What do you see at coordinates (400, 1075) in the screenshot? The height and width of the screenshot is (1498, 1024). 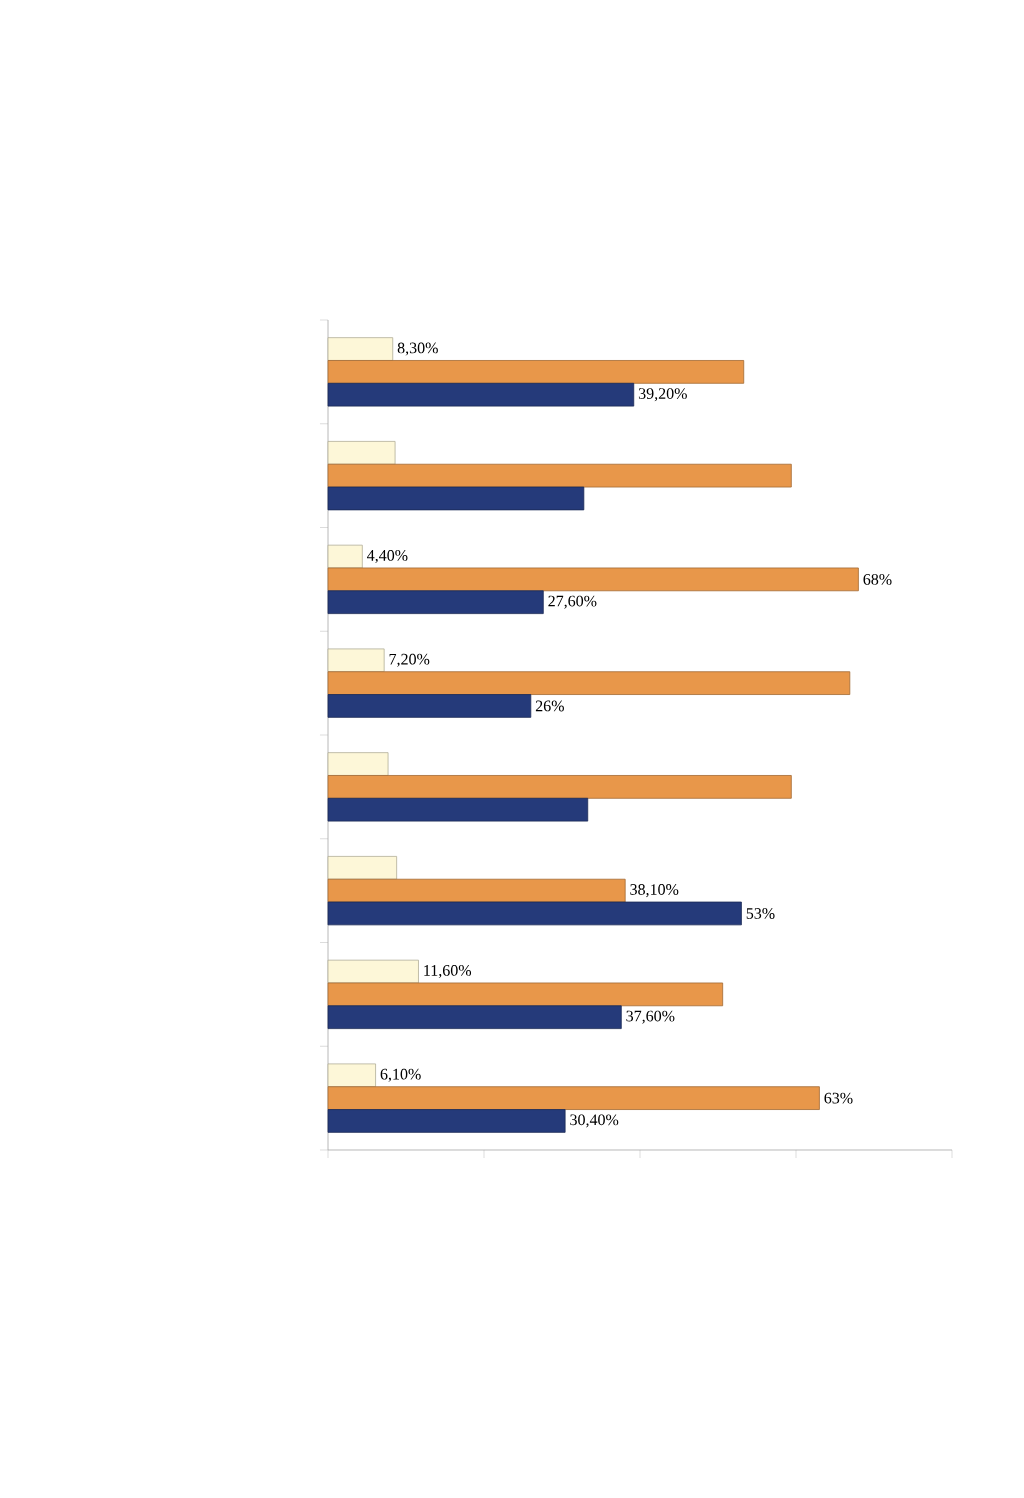 I see `data-label: 6,10%` at bounding box center [400, 1075].